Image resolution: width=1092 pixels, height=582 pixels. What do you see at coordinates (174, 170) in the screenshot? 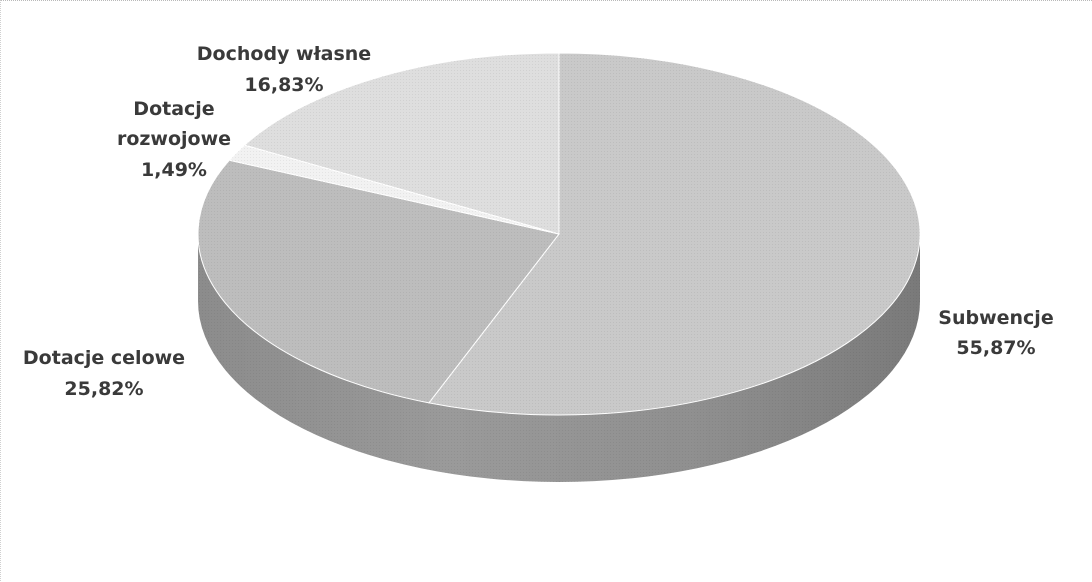
I see `label-dotacje-rozwojowe-value: 1,49%` at bounding box center [174, 170].